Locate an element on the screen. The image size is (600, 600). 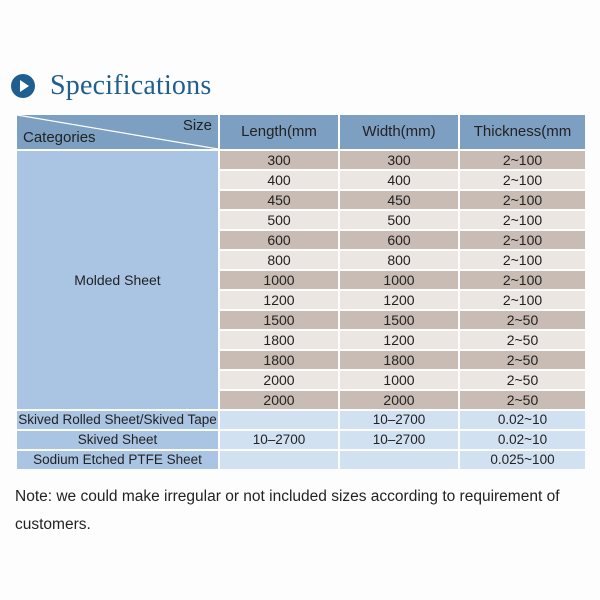
table-row: 800 800 2~100 is located at coordinates (301, 260).